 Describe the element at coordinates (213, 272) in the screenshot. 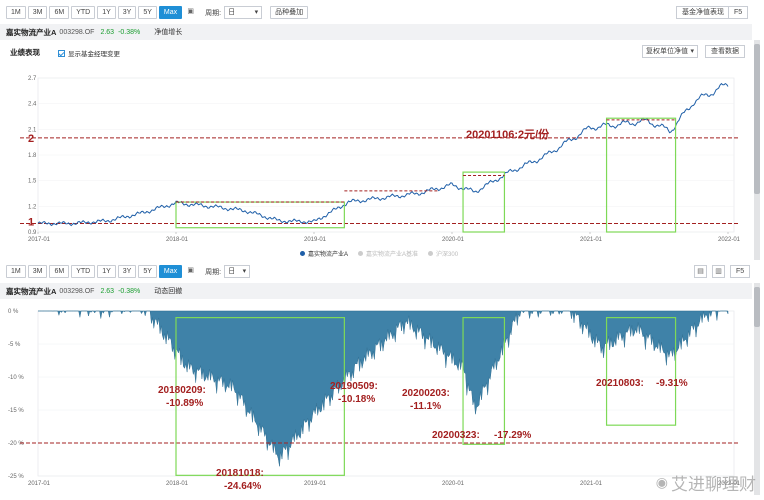

I see `period-label: 周期:` at that location.